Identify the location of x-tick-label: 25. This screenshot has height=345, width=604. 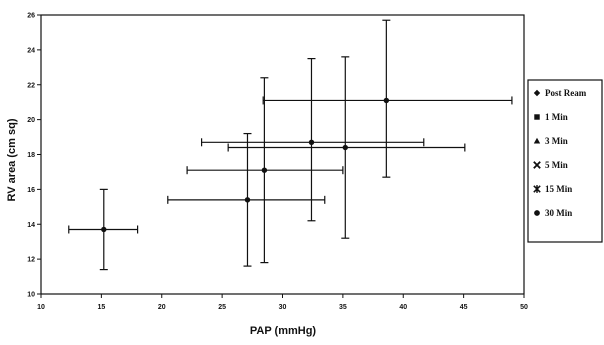
(222, 307).